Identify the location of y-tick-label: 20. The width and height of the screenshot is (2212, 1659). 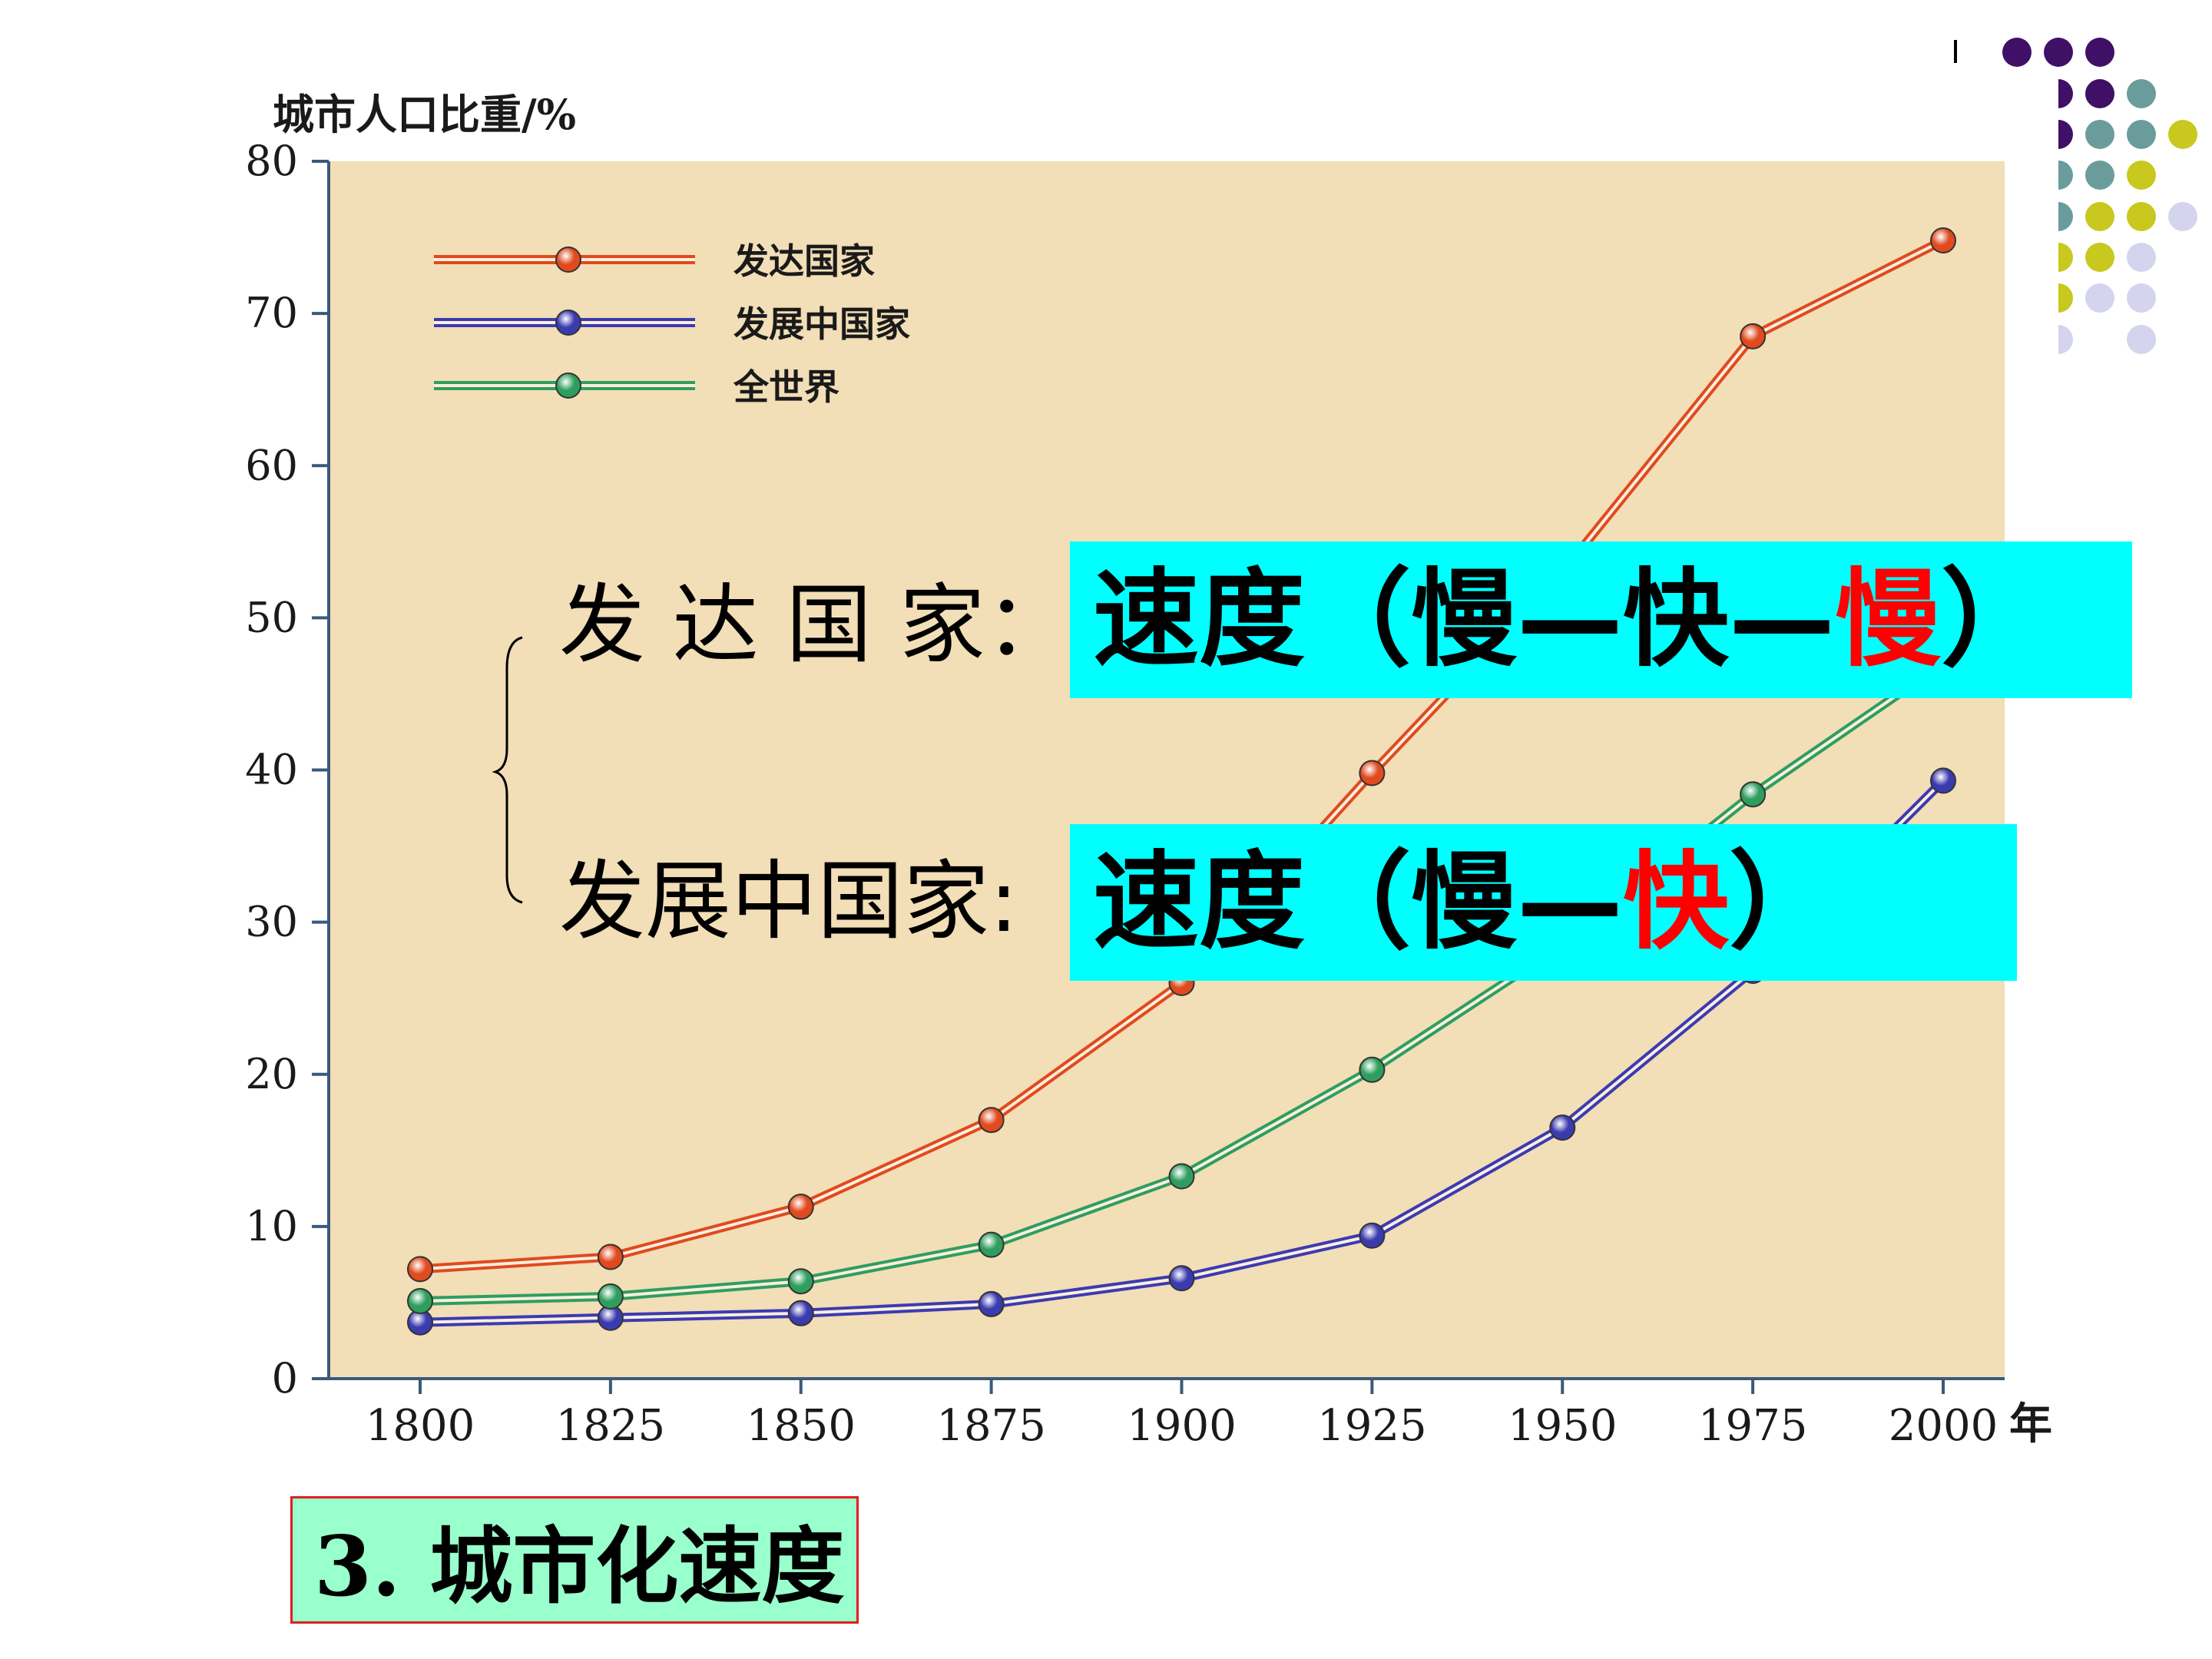
(272, 1074).